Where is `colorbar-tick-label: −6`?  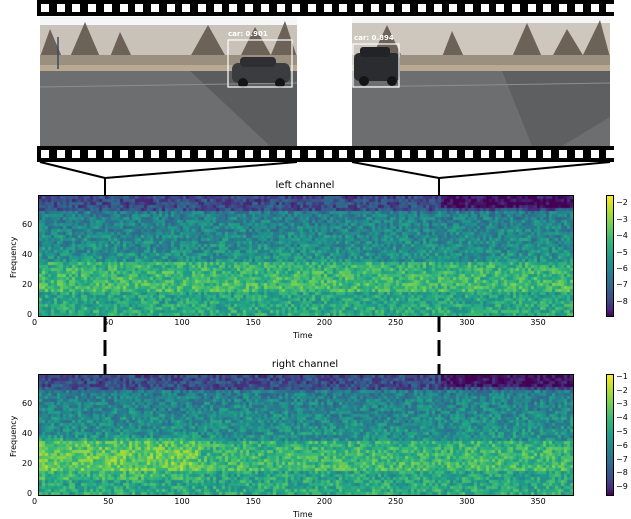
colorbar-tick-label: −6 is located at coordinates (622, 445).